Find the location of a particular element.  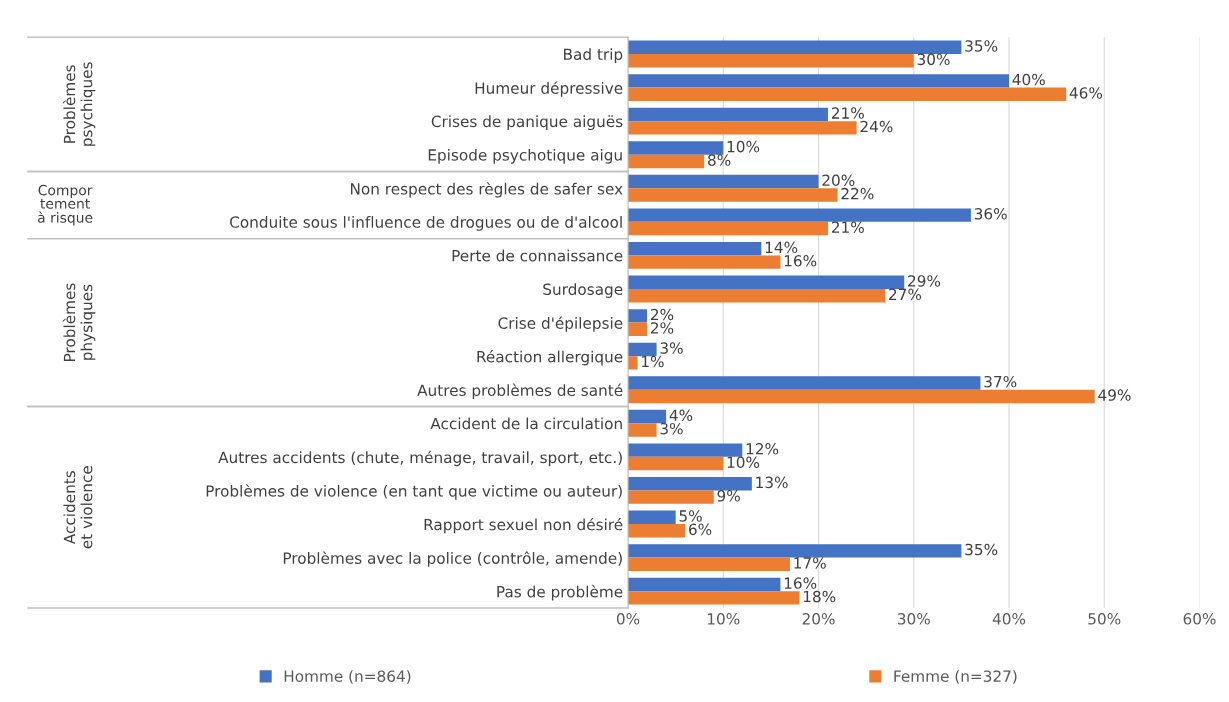

text: Accidents et violence is located at coordinates (78, 507).